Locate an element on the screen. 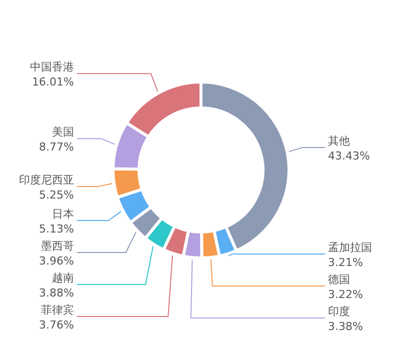  slice-label: 印度尼西亚 is located at coordinates (46, 180).